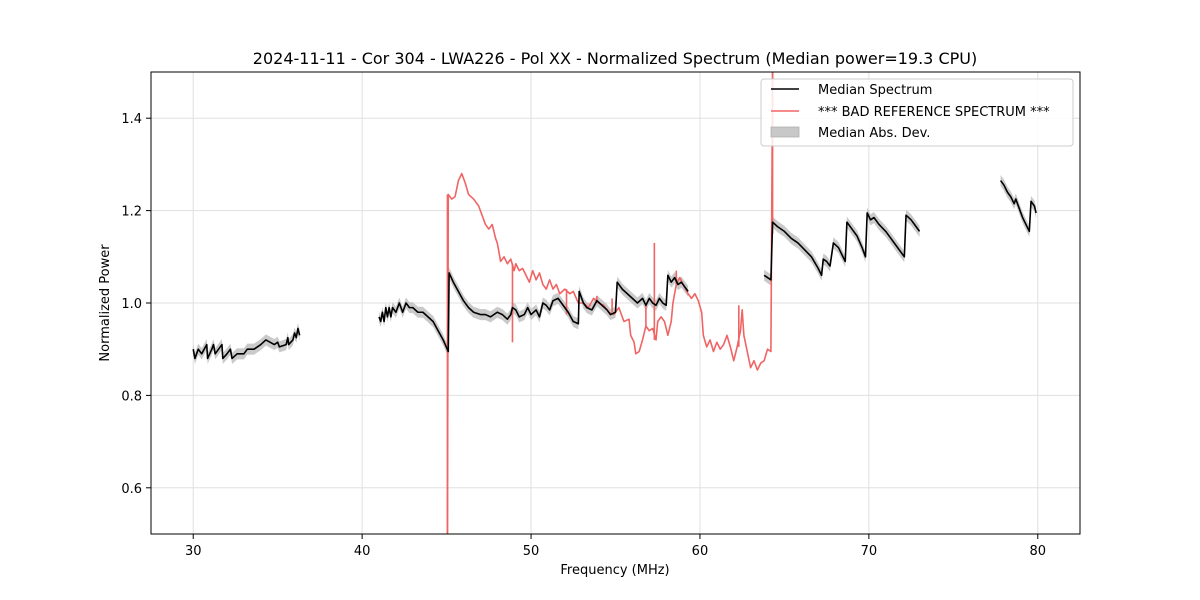 The image size is (1200, 600). What do you see at coordinates (869, 551) in the screenshot?
I see `x-tick-label: 70` at bounding box center [869, 551].